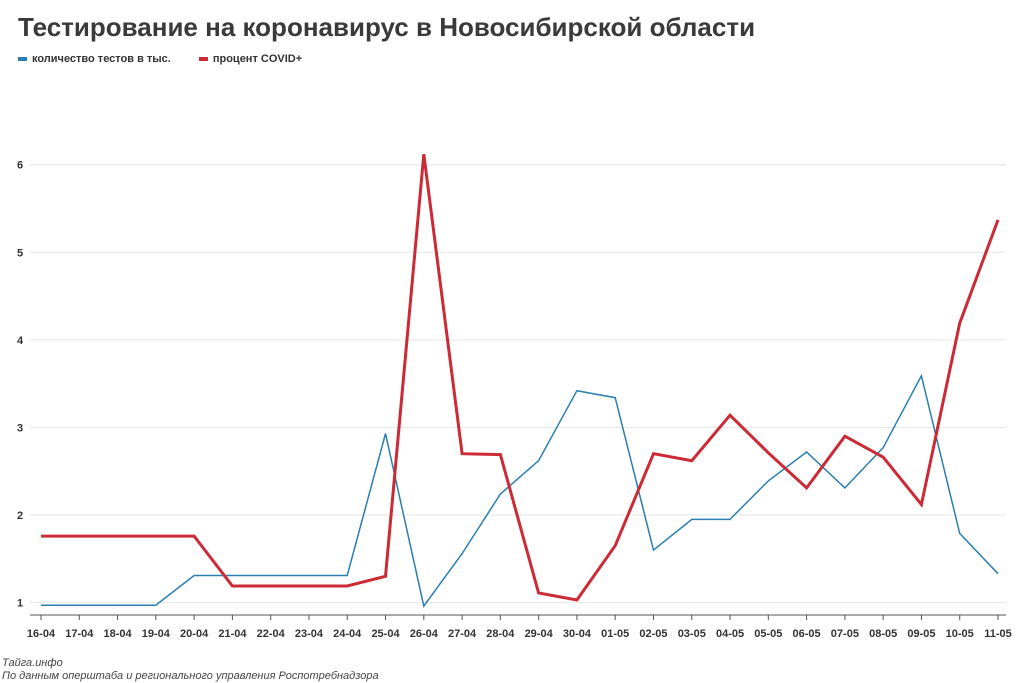 This screenshot has height=683, width=1024. I want to click on x-tick-label: 16-04, so click(41, 634).